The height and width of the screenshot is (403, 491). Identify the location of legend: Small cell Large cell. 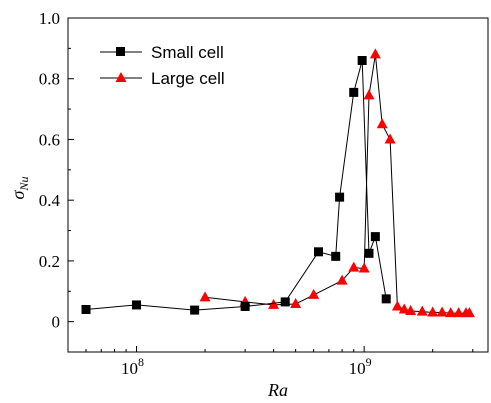
(162, 65).